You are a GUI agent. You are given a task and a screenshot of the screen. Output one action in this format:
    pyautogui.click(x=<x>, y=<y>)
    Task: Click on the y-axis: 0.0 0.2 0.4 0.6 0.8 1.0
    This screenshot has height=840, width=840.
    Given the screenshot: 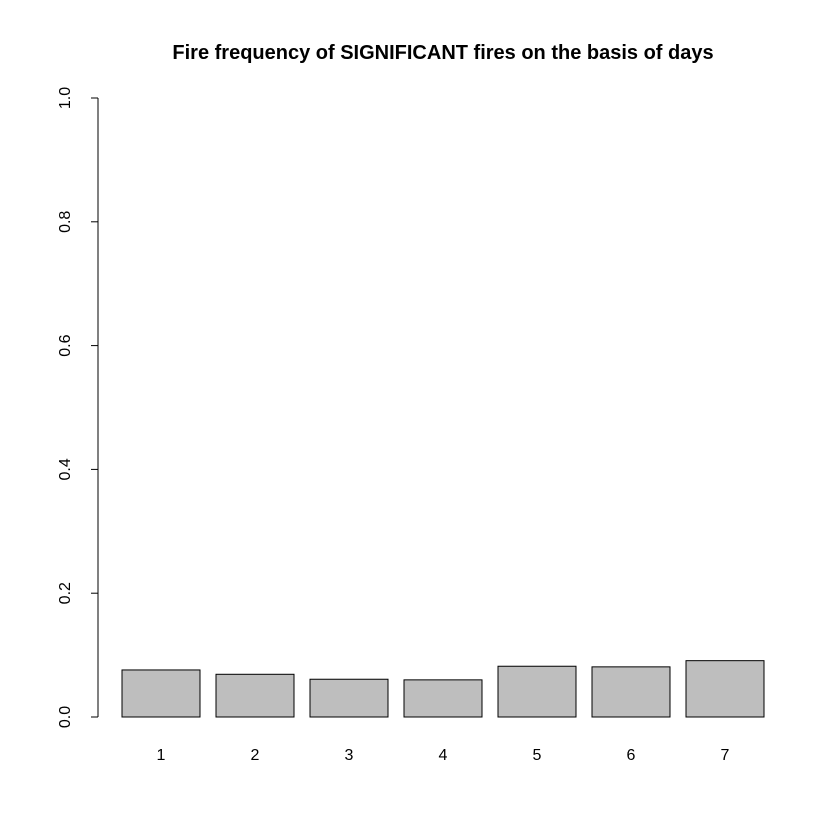 What is the action you would take?
    pyautogui.click(x=78, y=407)
    